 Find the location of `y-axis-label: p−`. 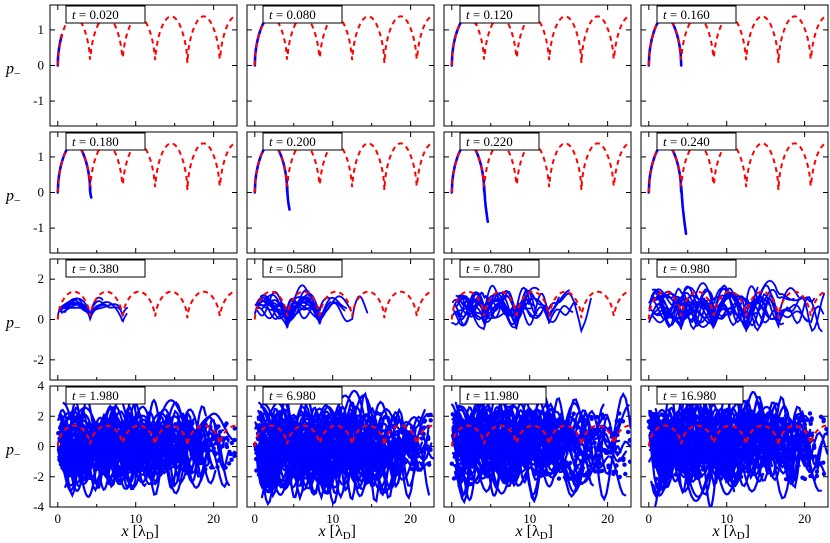

y-axis-label: p− is located at coordinates (13, 198).